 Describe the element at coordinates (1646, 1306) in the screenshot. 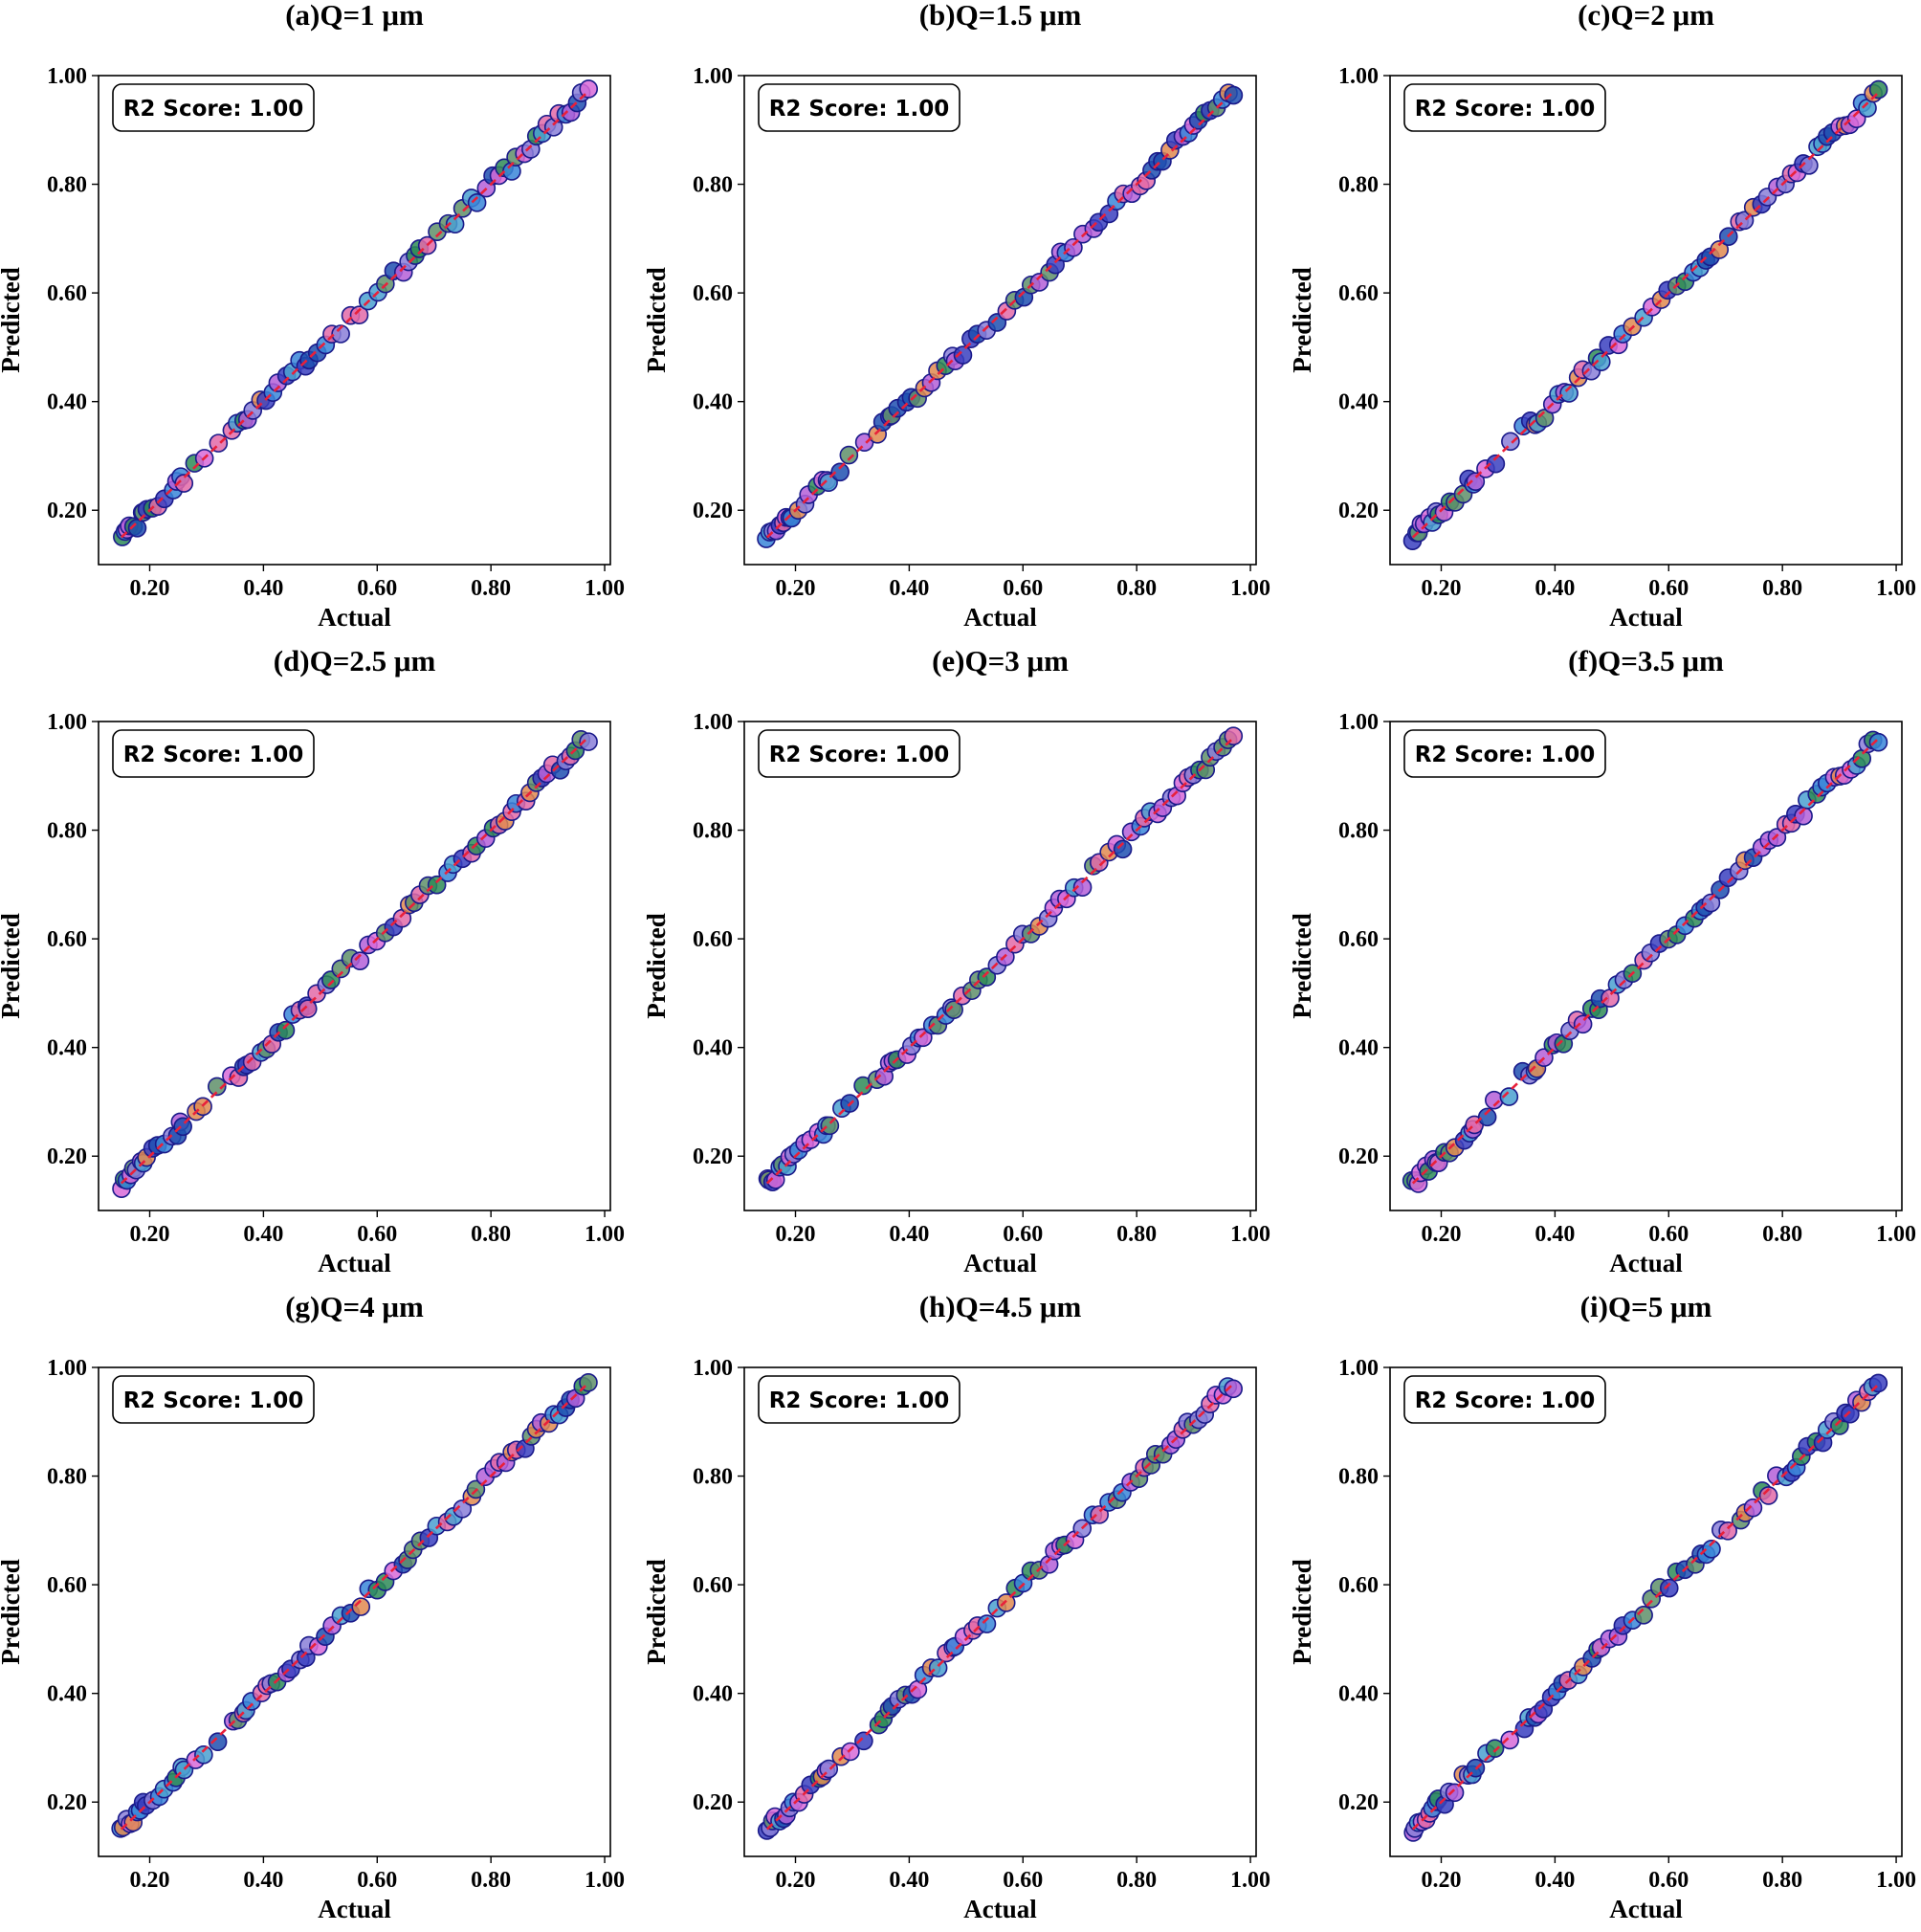

I see `chart-title: (i)Q=5 μm` at that location.